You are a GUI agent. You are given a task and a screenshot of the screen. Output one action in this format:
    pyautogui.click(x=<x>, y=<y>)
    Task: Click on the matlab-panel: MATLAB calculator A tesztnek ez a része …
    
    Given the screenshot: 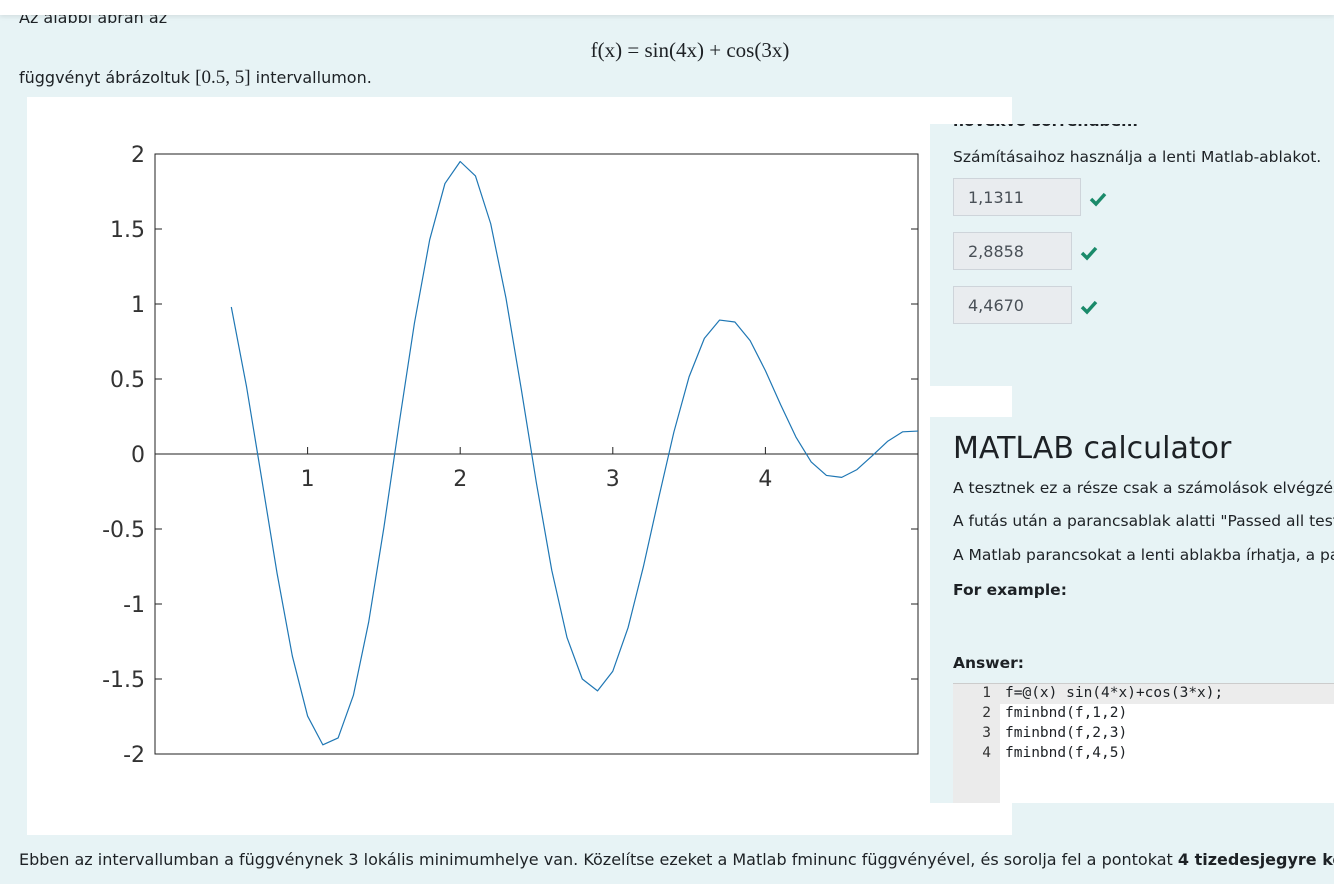 What is the action you would take?
    pyautogui.click(x=1132, y=610)
    